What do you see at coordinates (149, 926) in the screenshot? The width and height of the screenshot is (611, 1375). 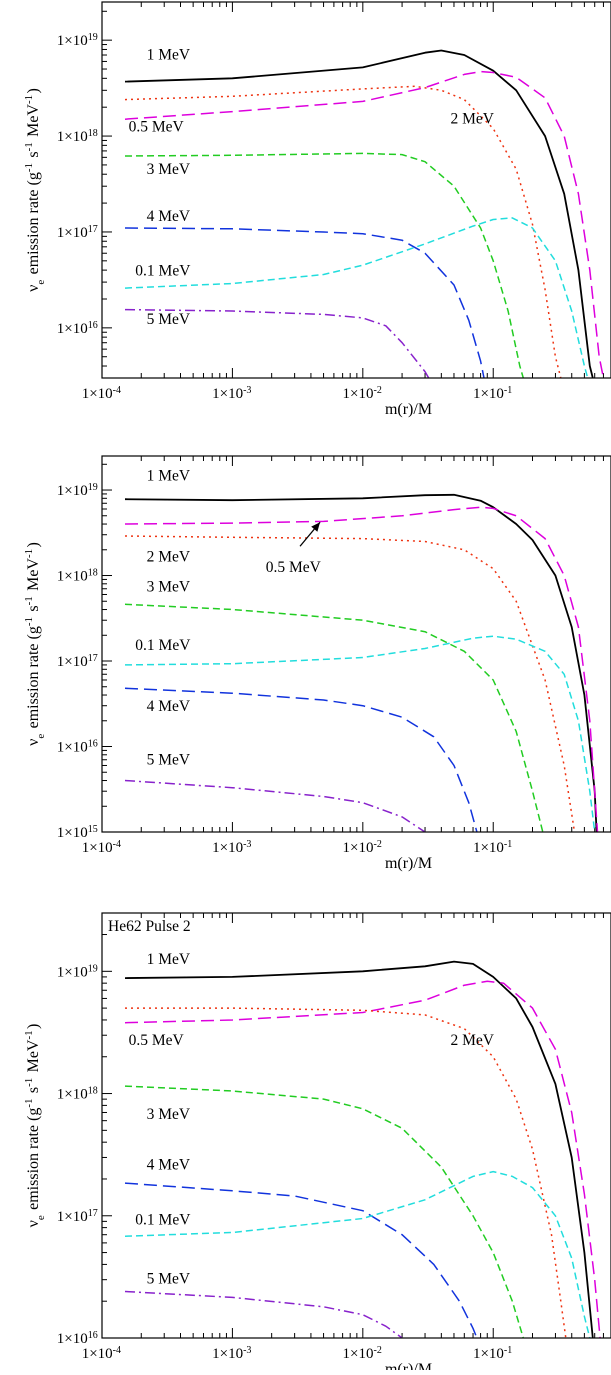 I see `panel-title: He62 Pulse 2` at bounding box center [149, 926].